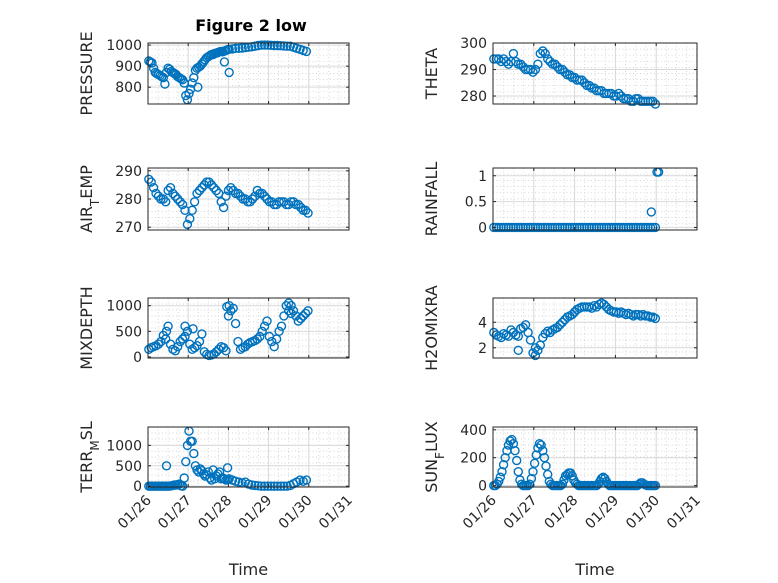  Describe the element at coordinates (128, 332) in the screenshot. I see `y-tick-label: 500` at that location.